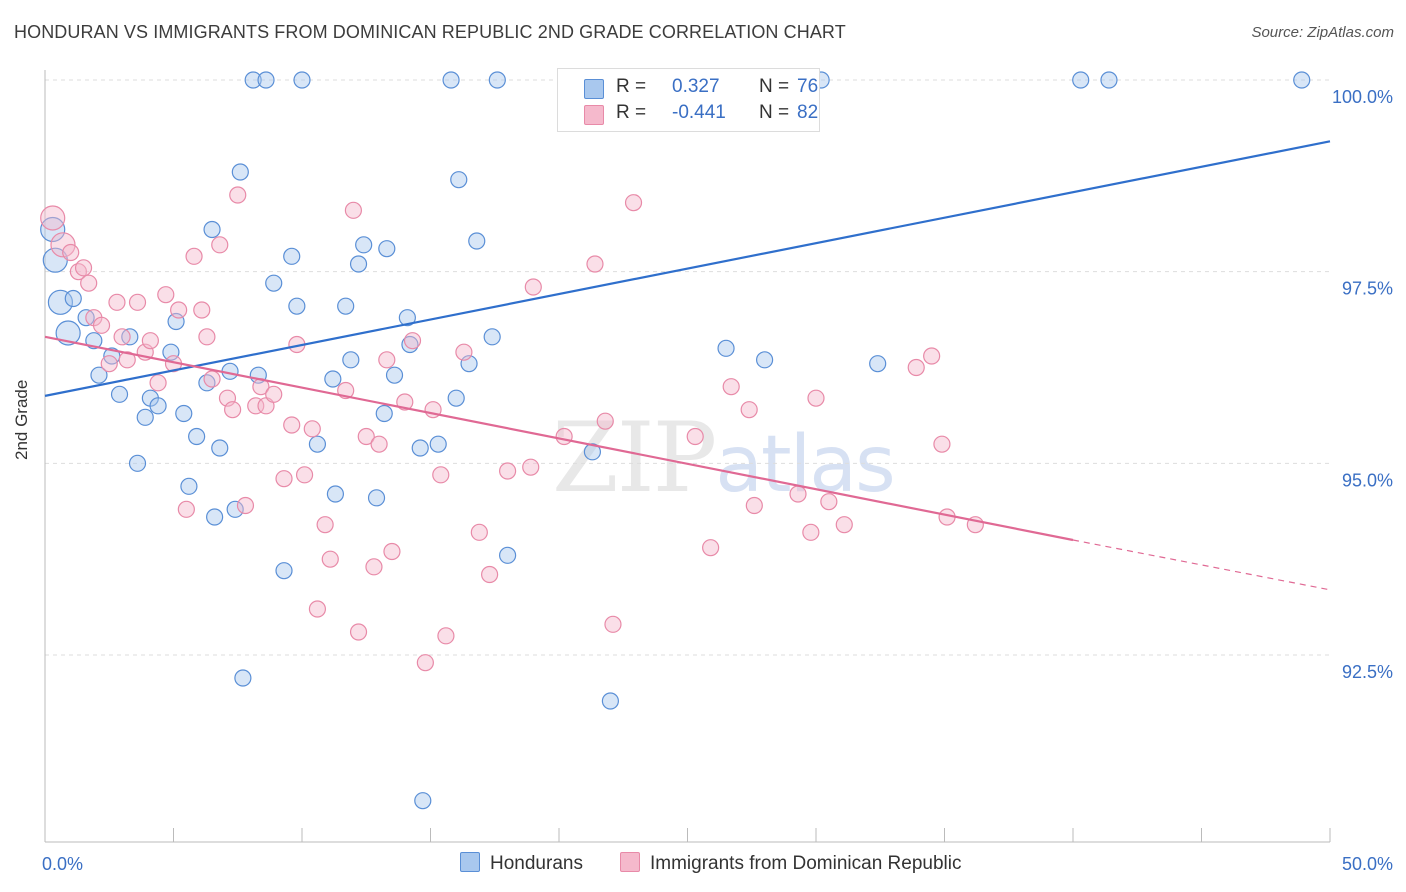 This screenshot has height=892, width=1406. I want to click on bottom-legend-dominican: Immigrants from Dominican Republic, so click(791, 863).